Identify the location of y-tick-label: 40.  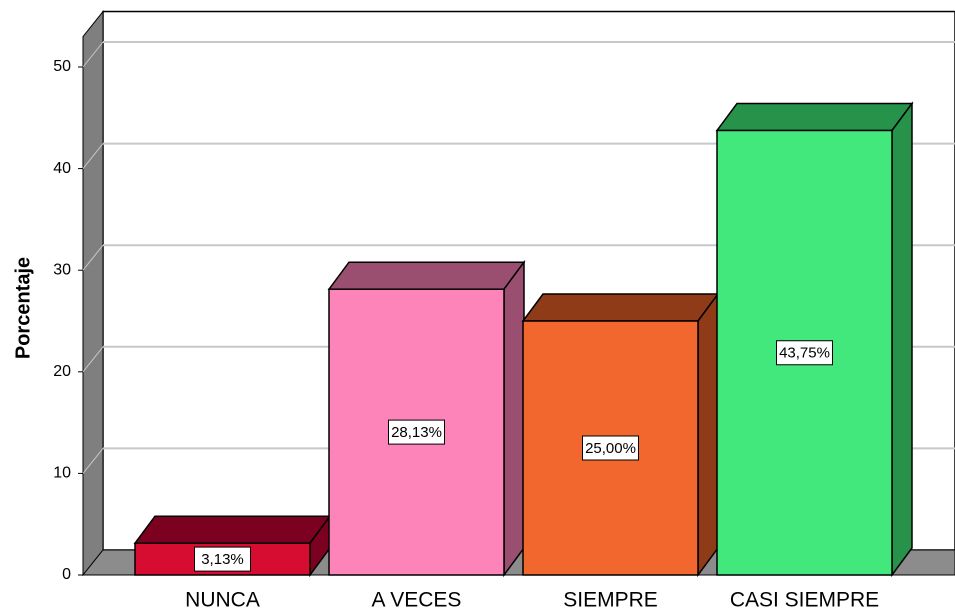
(62, 168).